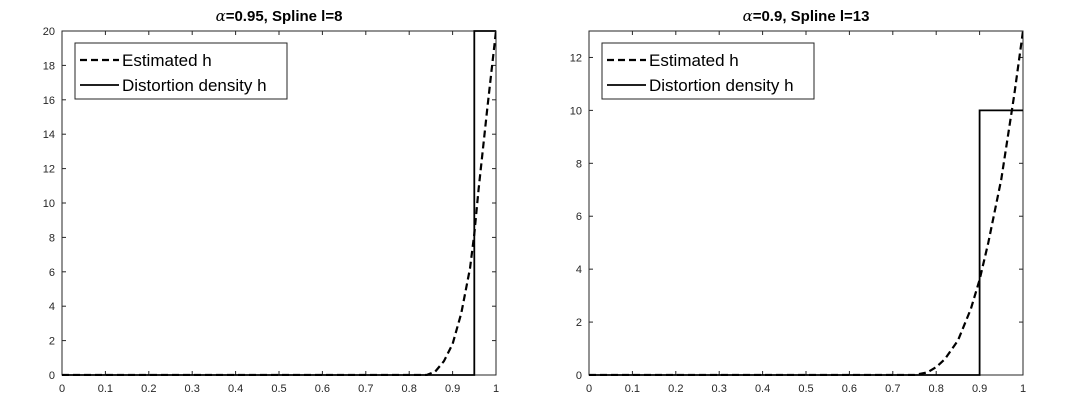  Describe the element at coordinates (49, 101) in the screenshot. I see `y-tick-label: 16` at that location.